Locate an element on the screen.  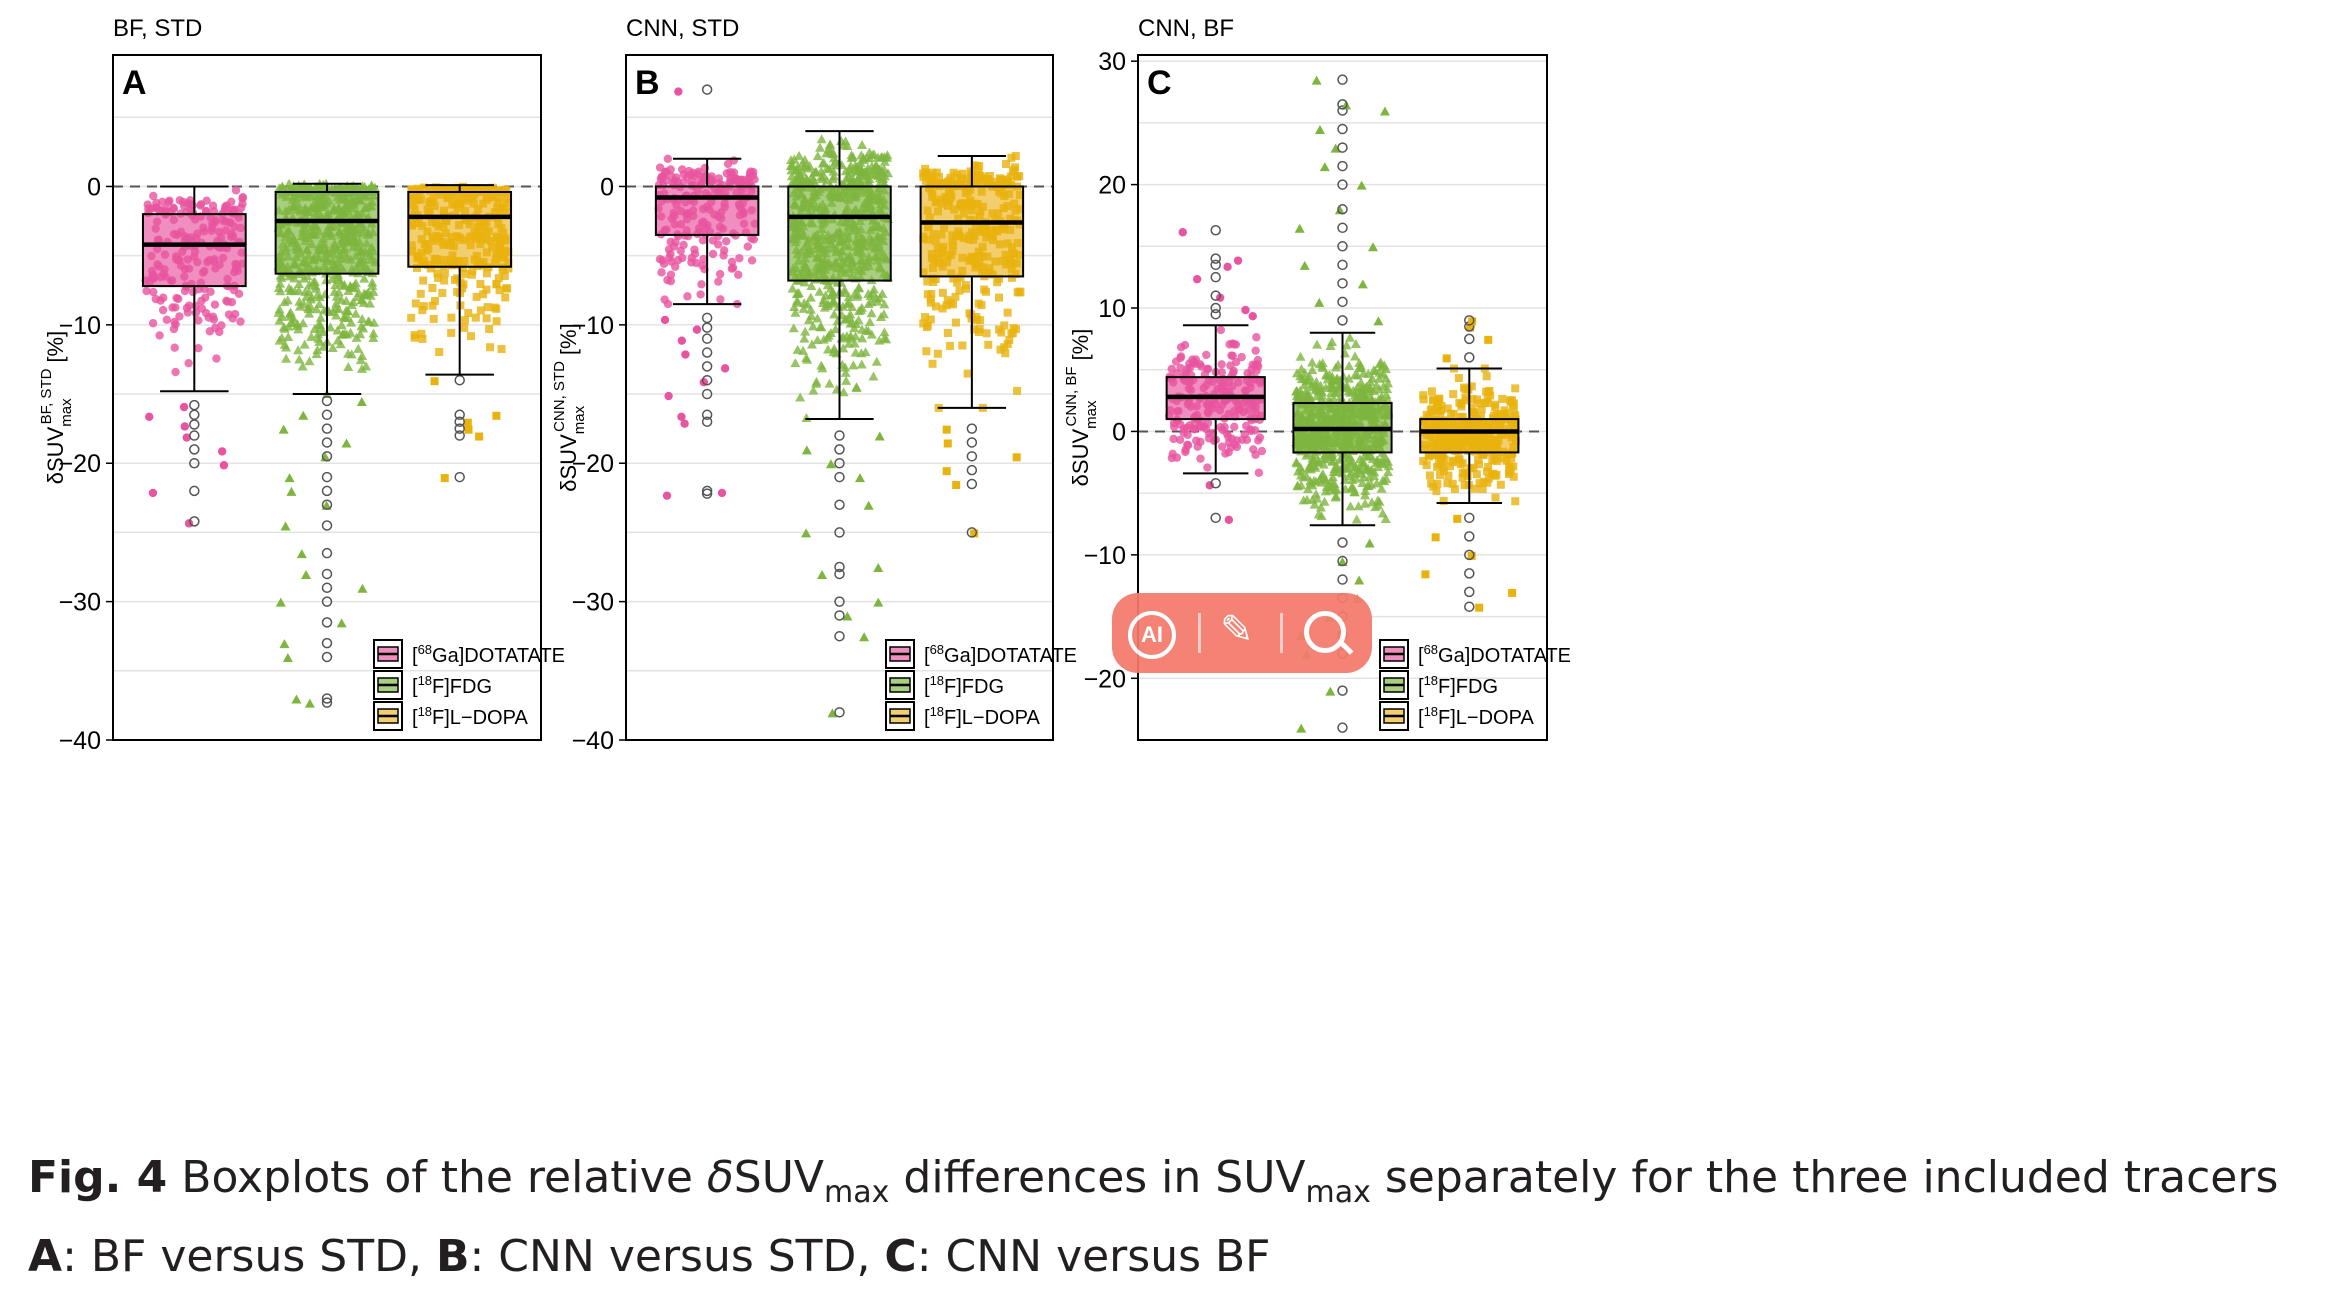
magic-wand-icon: ✎ is located at coordinates (1237, 630).